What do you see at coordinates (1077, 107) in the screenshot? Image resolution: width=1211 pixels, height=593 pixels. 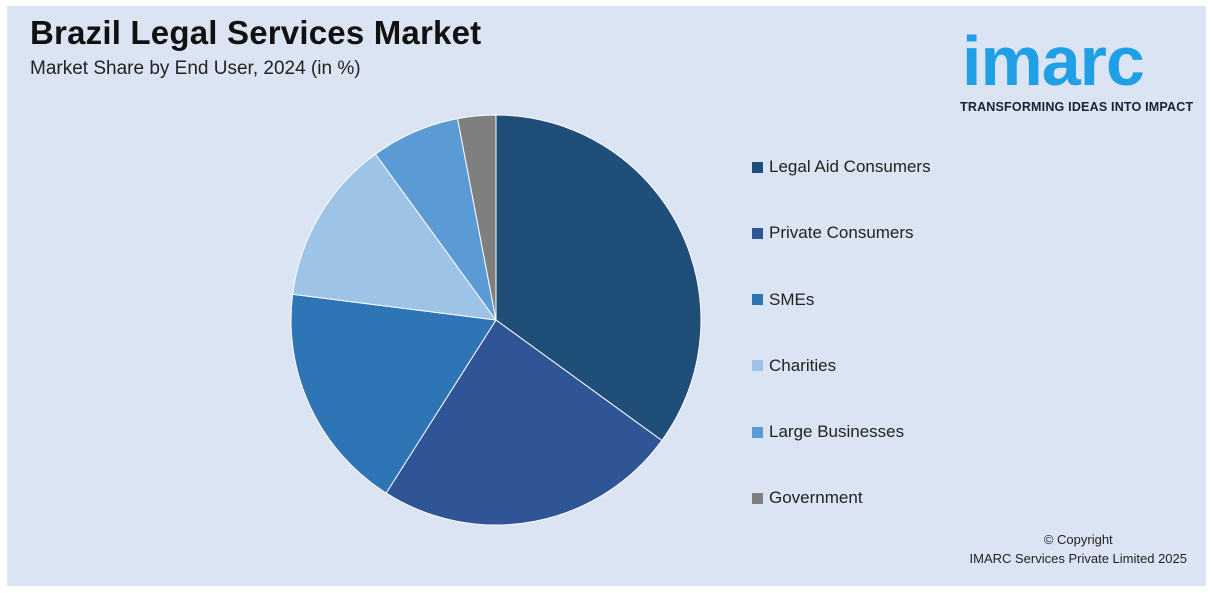 I see `logo-tagline: TRANSFORMING IDEAS INTO IMPACT` at bounding box center [1077, 107].